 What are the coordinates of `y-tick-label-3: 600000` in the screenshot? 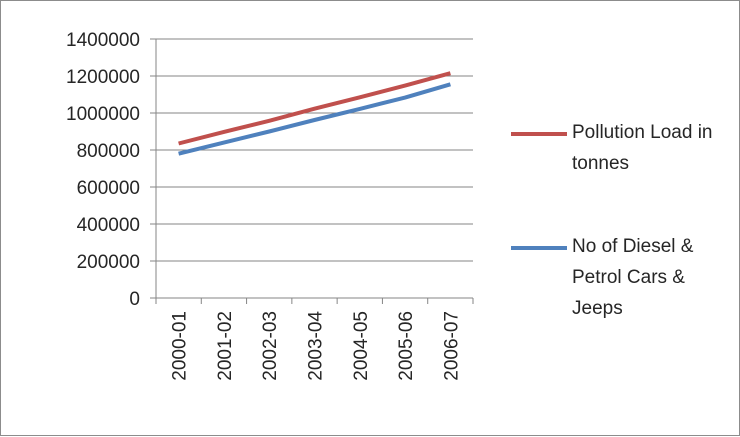 It's located at (108, 188).